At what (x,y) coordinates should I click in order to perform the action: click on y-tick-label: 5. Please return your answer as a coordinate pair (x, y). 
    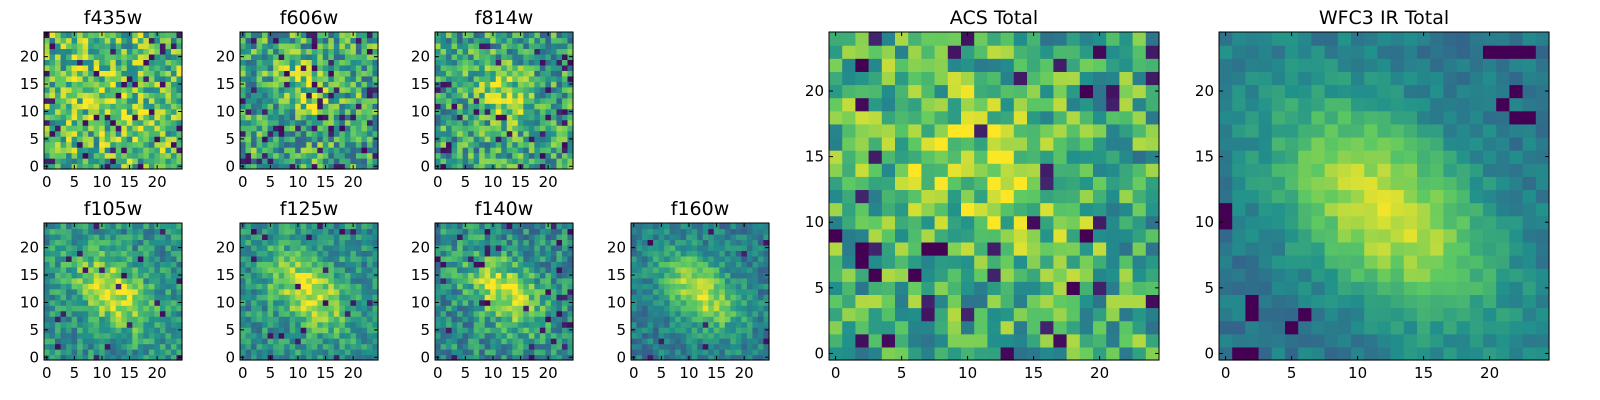
    Looking at the image, I should click on (425, 139).